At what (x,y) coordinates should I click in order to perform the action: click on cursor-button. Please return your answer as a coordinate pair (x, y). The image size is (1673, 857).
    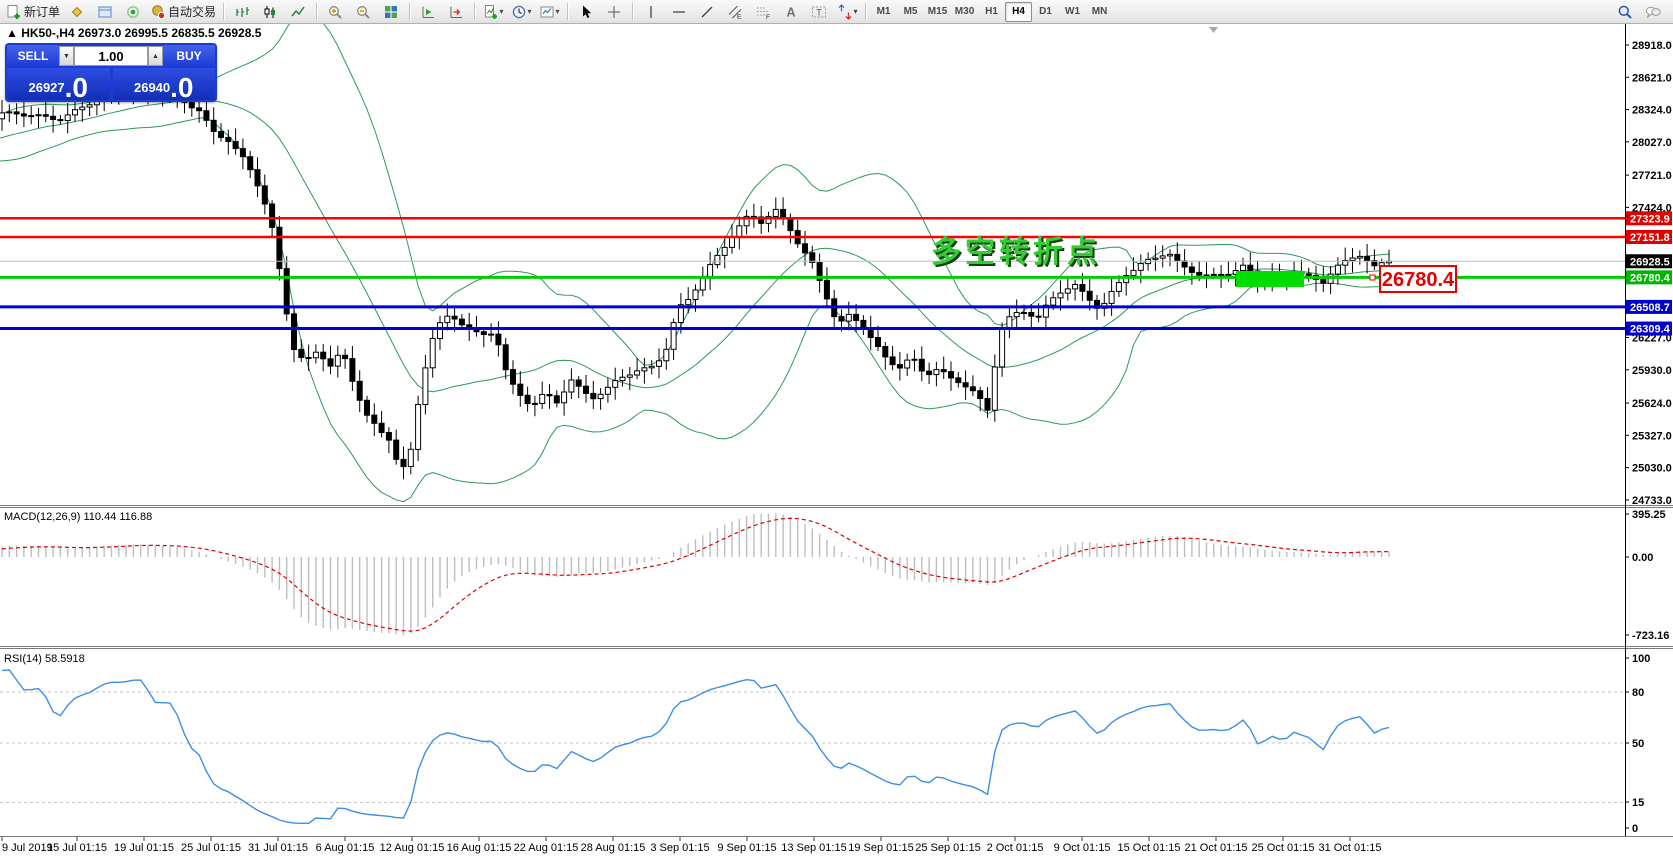
    Looking at the image, I should click on (586, 12).